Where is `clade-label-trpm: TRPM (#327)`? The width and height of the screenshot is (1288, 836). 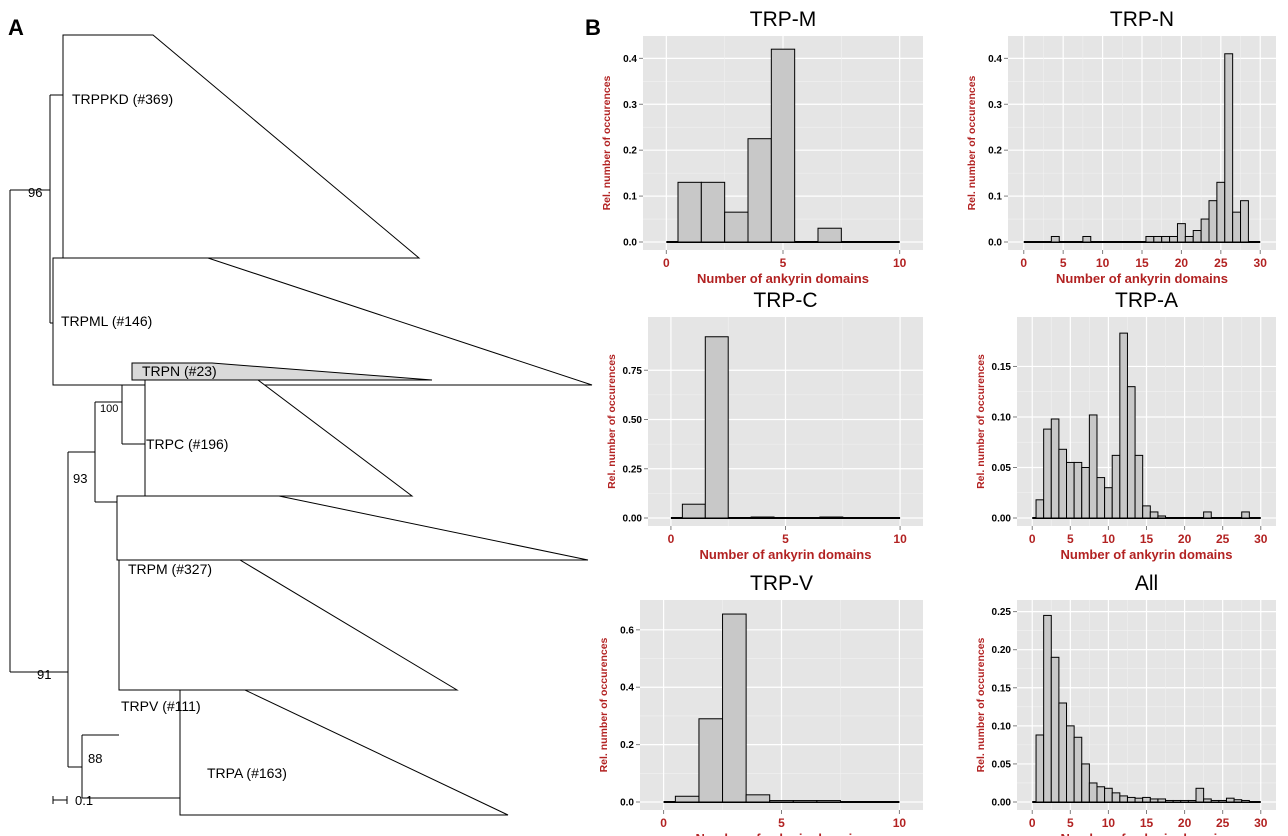 clade-label-trpm: TRPM (#327) is located at coordinates (170, 569).